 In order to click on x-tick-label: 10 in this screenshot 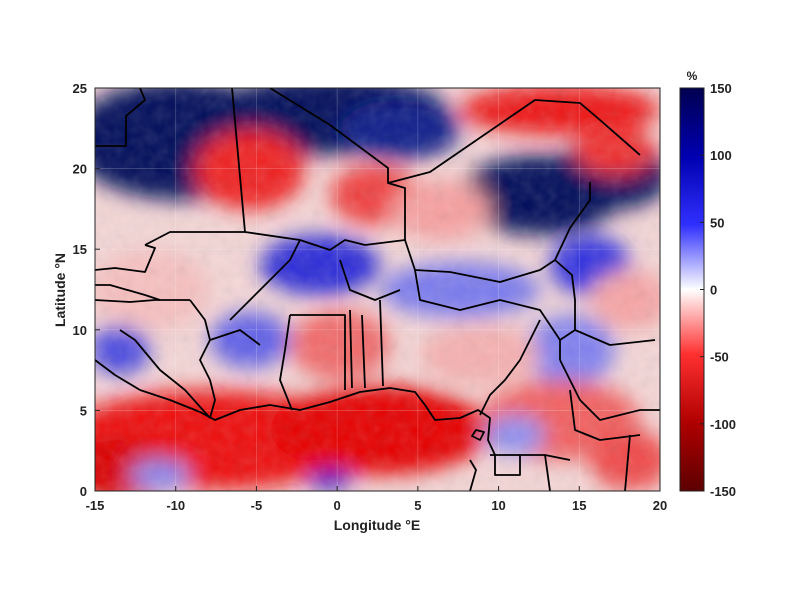, I will do `click(498, 505)`.